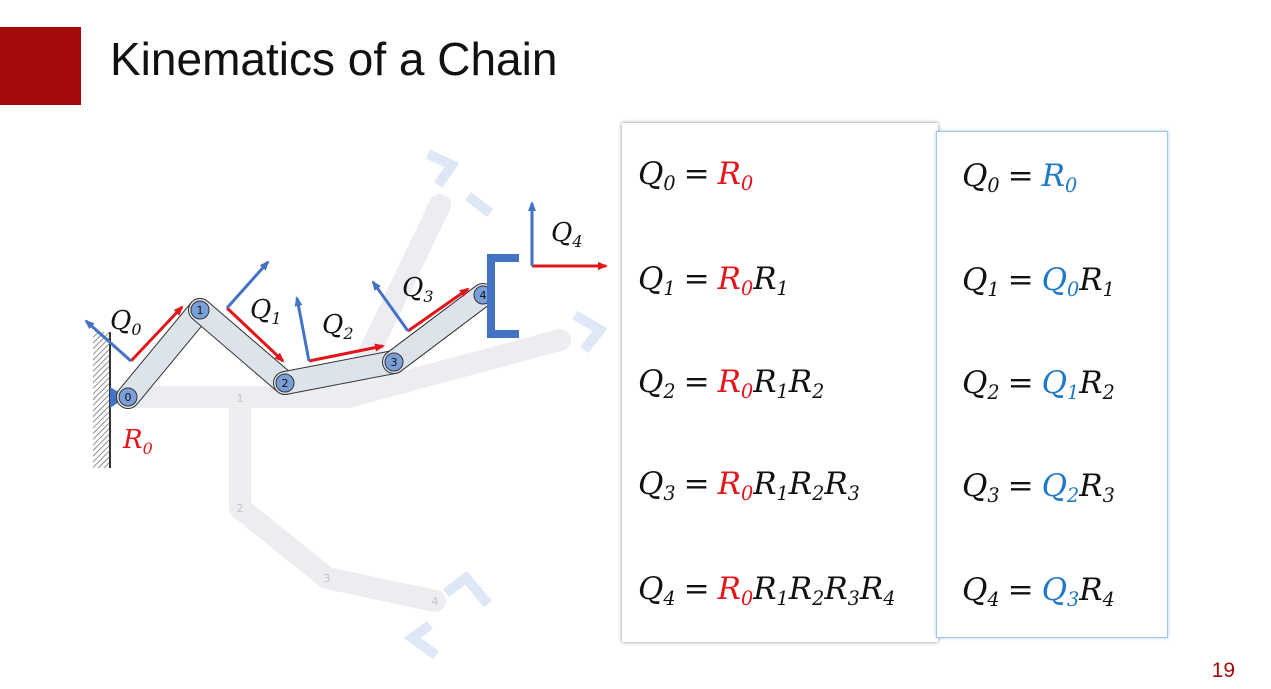 The image size is (1271, 689). I want to click on term: Q0, so click(1060, 282).